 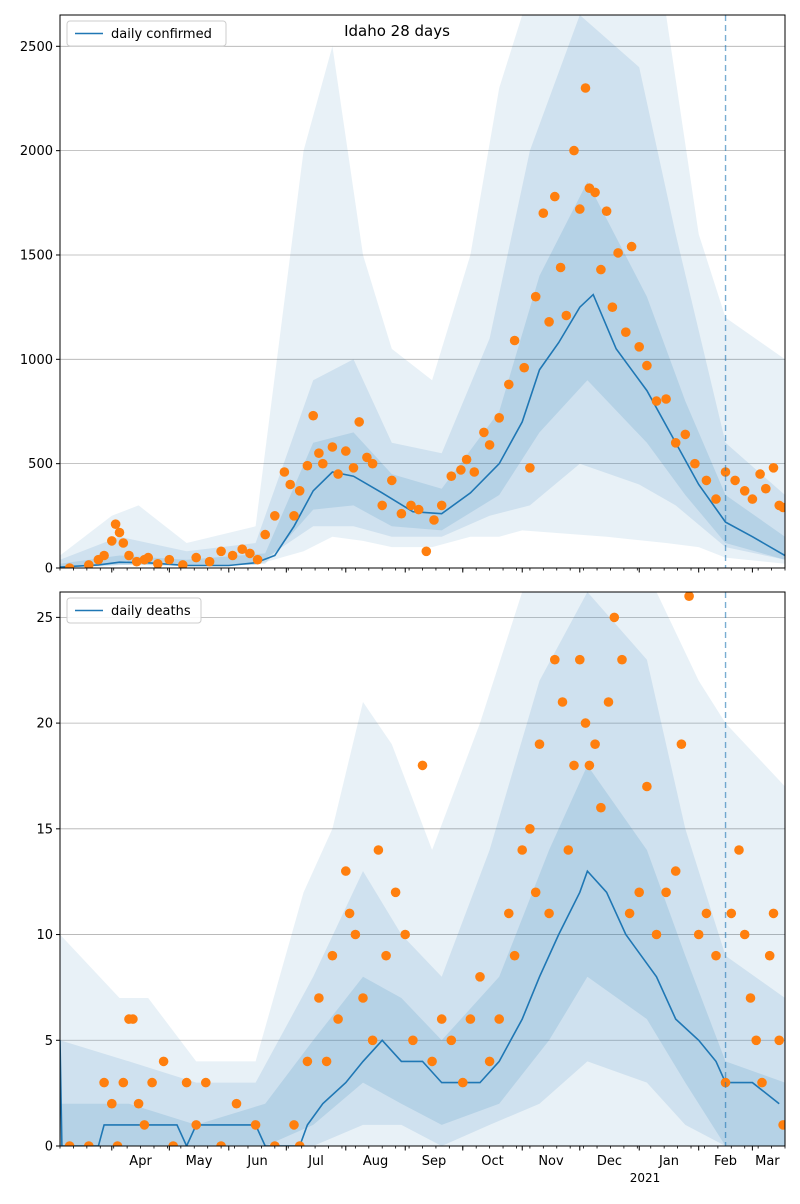 What do you see at coordinates (725, 1161) in the screenshot?
I see `x-tick-label: Feb` at bounding box center [725, 1161].